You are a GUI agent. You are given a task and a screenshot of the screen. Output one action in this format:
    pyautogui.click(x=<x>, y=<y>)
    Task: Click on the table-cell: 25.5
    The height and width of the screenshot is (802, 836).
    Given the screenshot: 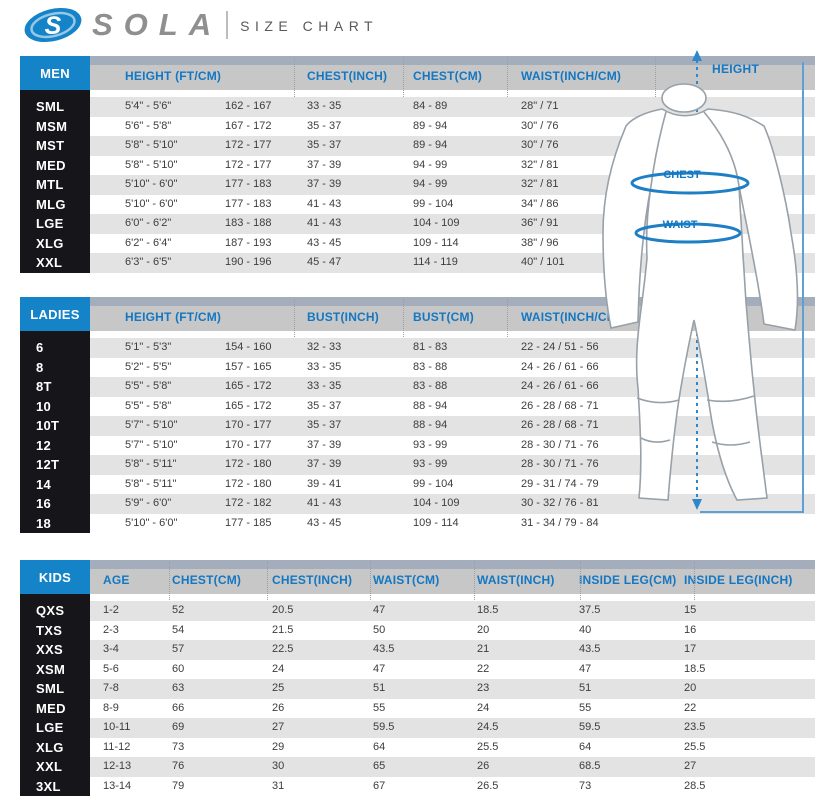 What is the action you would take?
    pyautogui.click(x=488, y=746)
    